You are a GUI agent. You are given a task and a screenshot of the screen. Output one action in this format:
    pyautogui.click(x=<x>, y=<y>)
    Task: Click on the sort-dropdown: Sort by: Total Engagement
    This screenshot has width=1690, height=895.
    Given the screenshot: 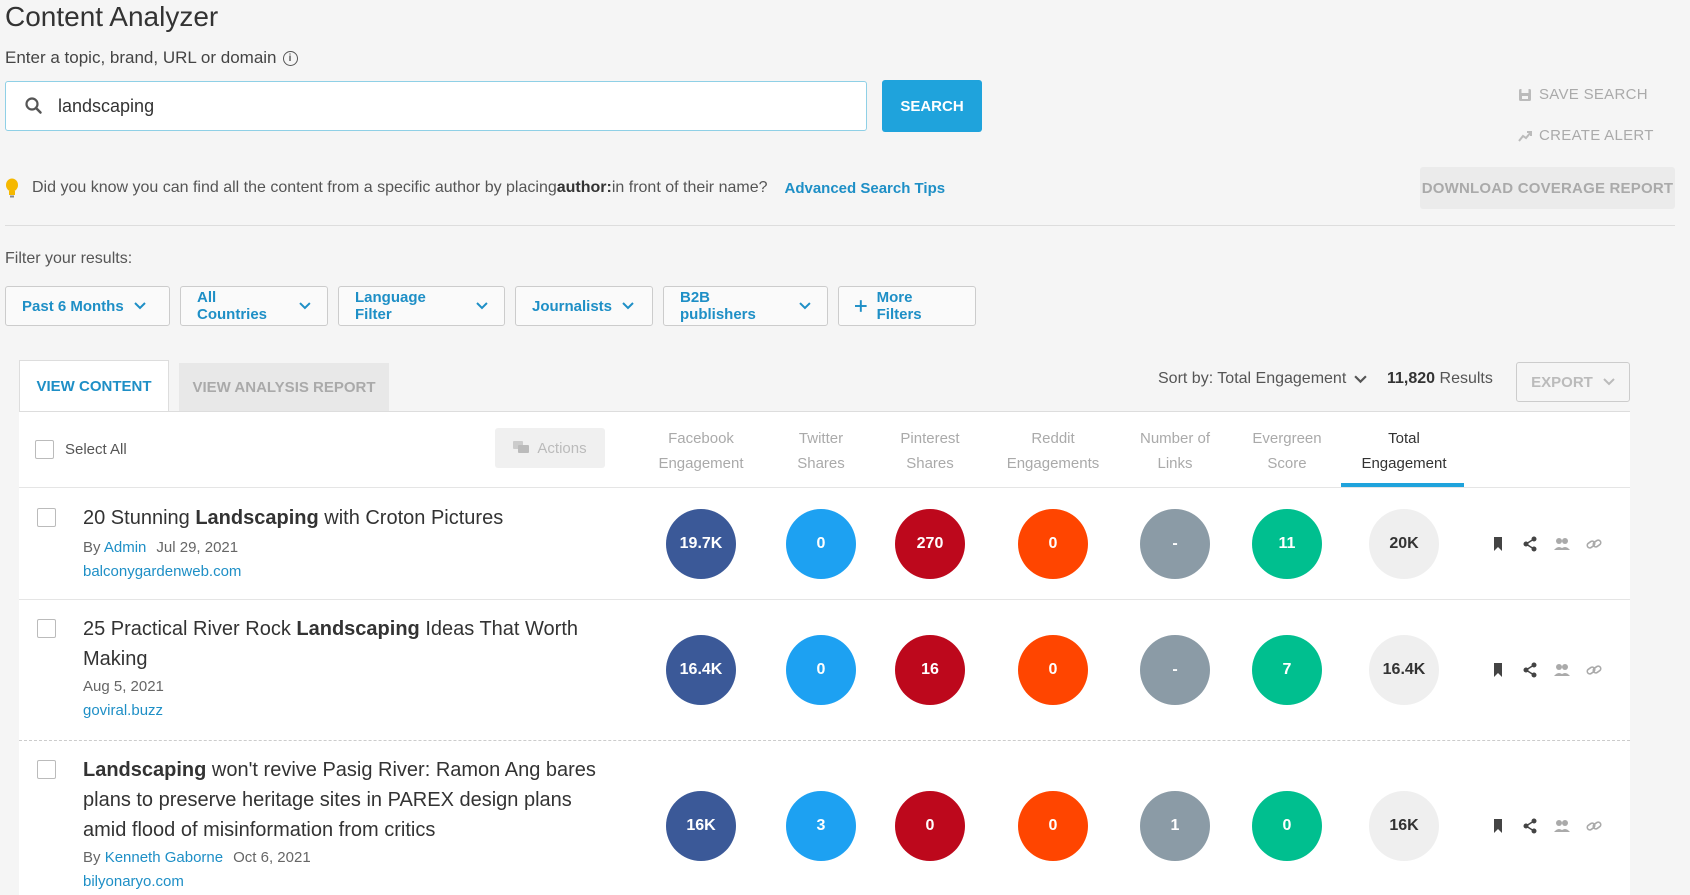 What is the action you would take?
    pyautogui.click(x=1262, y=379)
    